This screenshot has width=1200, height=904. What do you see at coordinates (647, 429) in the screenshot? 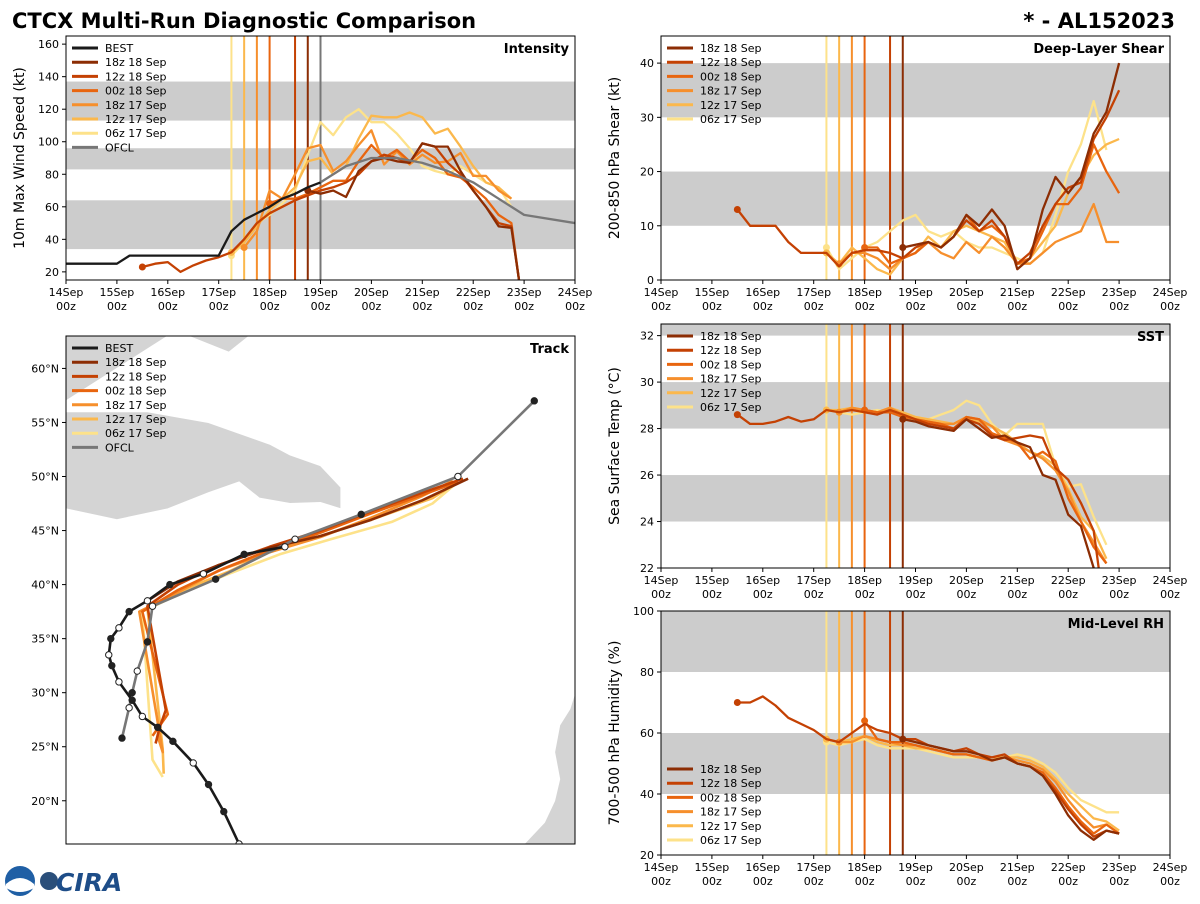
I see `y-tick-label: 28` at bounding box center [647, 429].